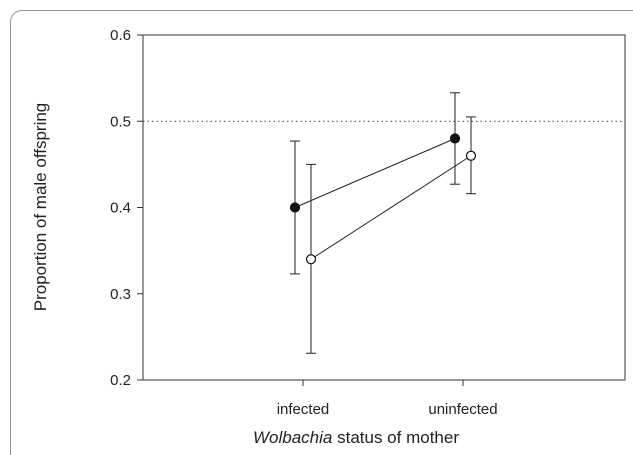 The image size is (633, 455). Describe the element at coordinates (120, 35) in the screenshot. I see `y-tick-label-4: 0.6` at that location.